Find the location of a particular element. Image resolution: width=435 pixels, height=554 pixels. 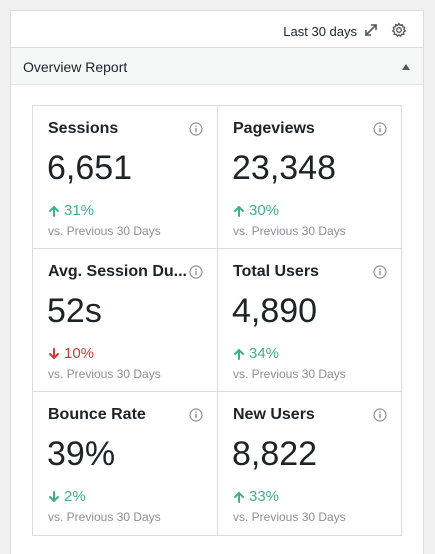

metric-change: 34% is located at coordinates (256, 353).